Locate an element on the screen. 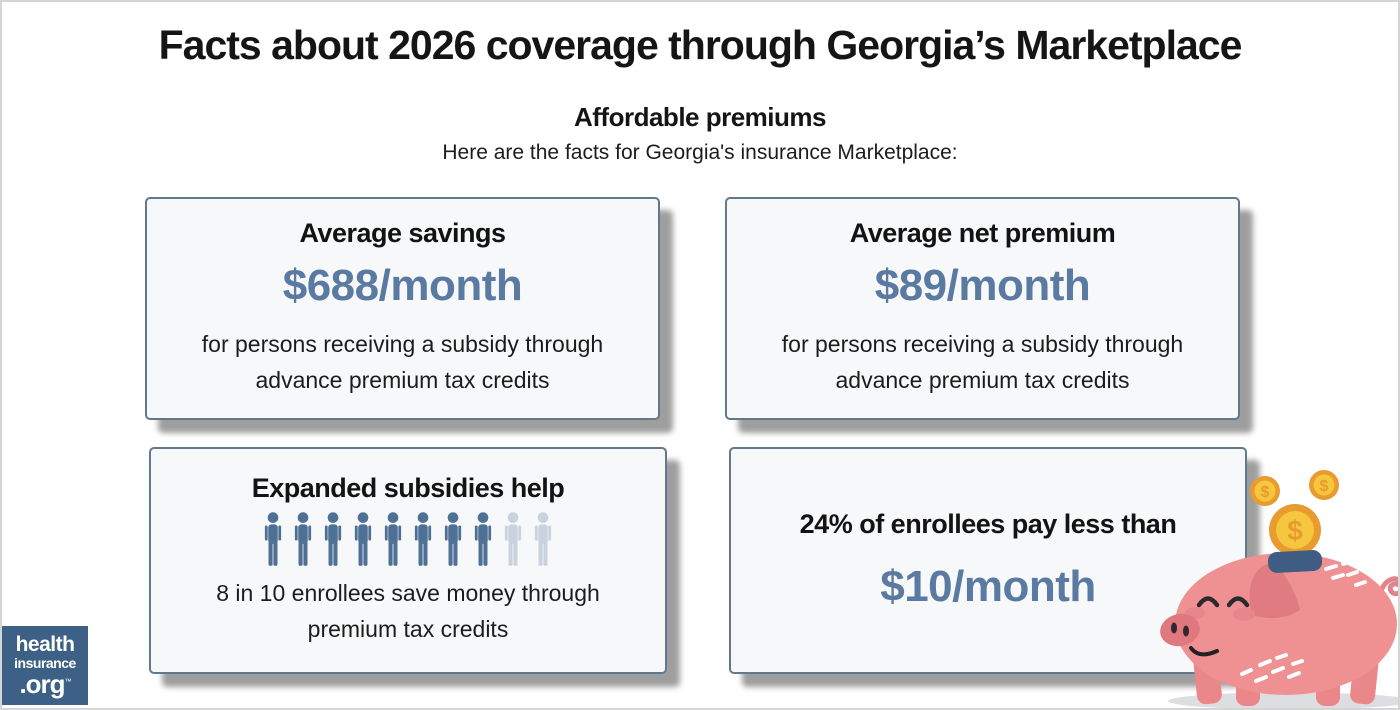 The image size is (1400, 710). logo-line-2: insurance is located at coordinates (45, 663).